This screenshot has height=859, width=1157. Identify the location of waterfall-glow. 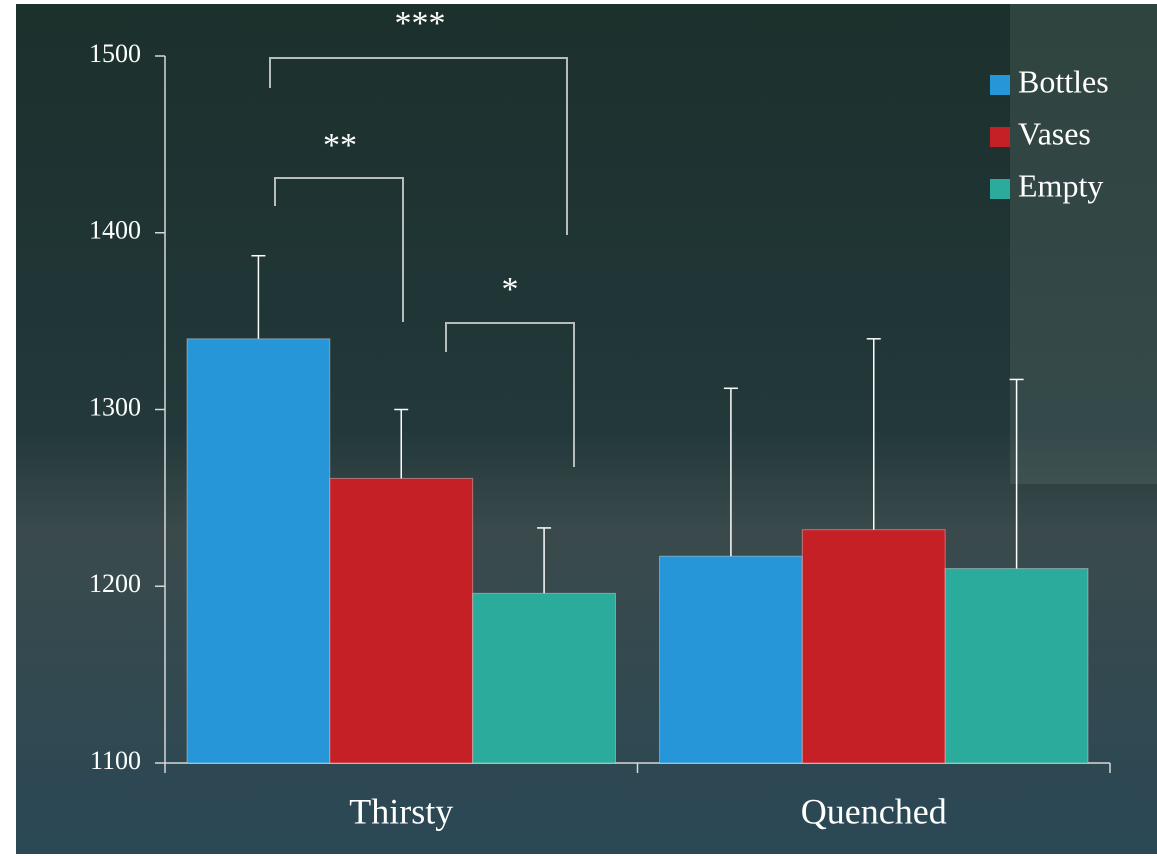
(1083, 244).